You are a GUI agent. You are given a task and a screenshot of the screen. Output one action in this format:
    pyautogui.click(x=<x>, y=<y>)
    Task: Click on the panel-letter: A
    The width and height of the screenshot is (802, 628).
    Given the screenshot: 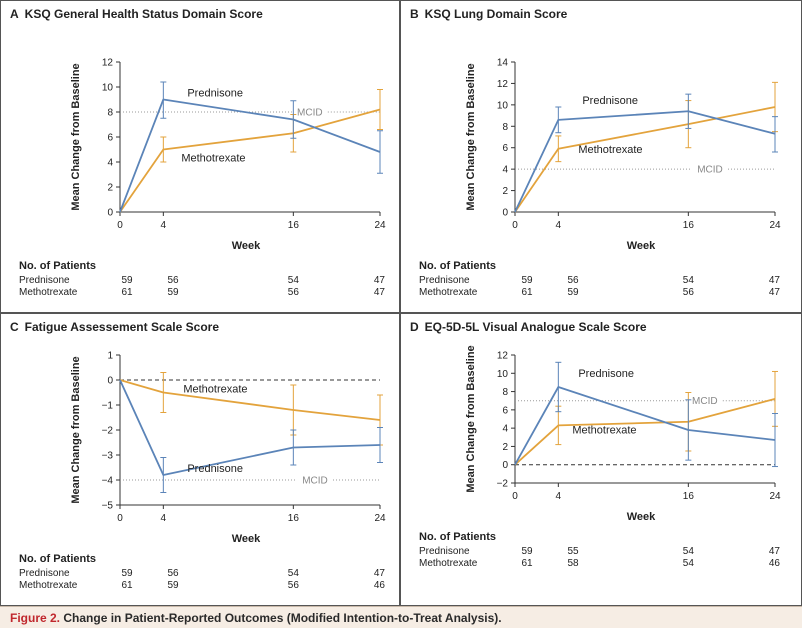 What is the action you would take?
    pyautogui.click(x=14, y=14)
    